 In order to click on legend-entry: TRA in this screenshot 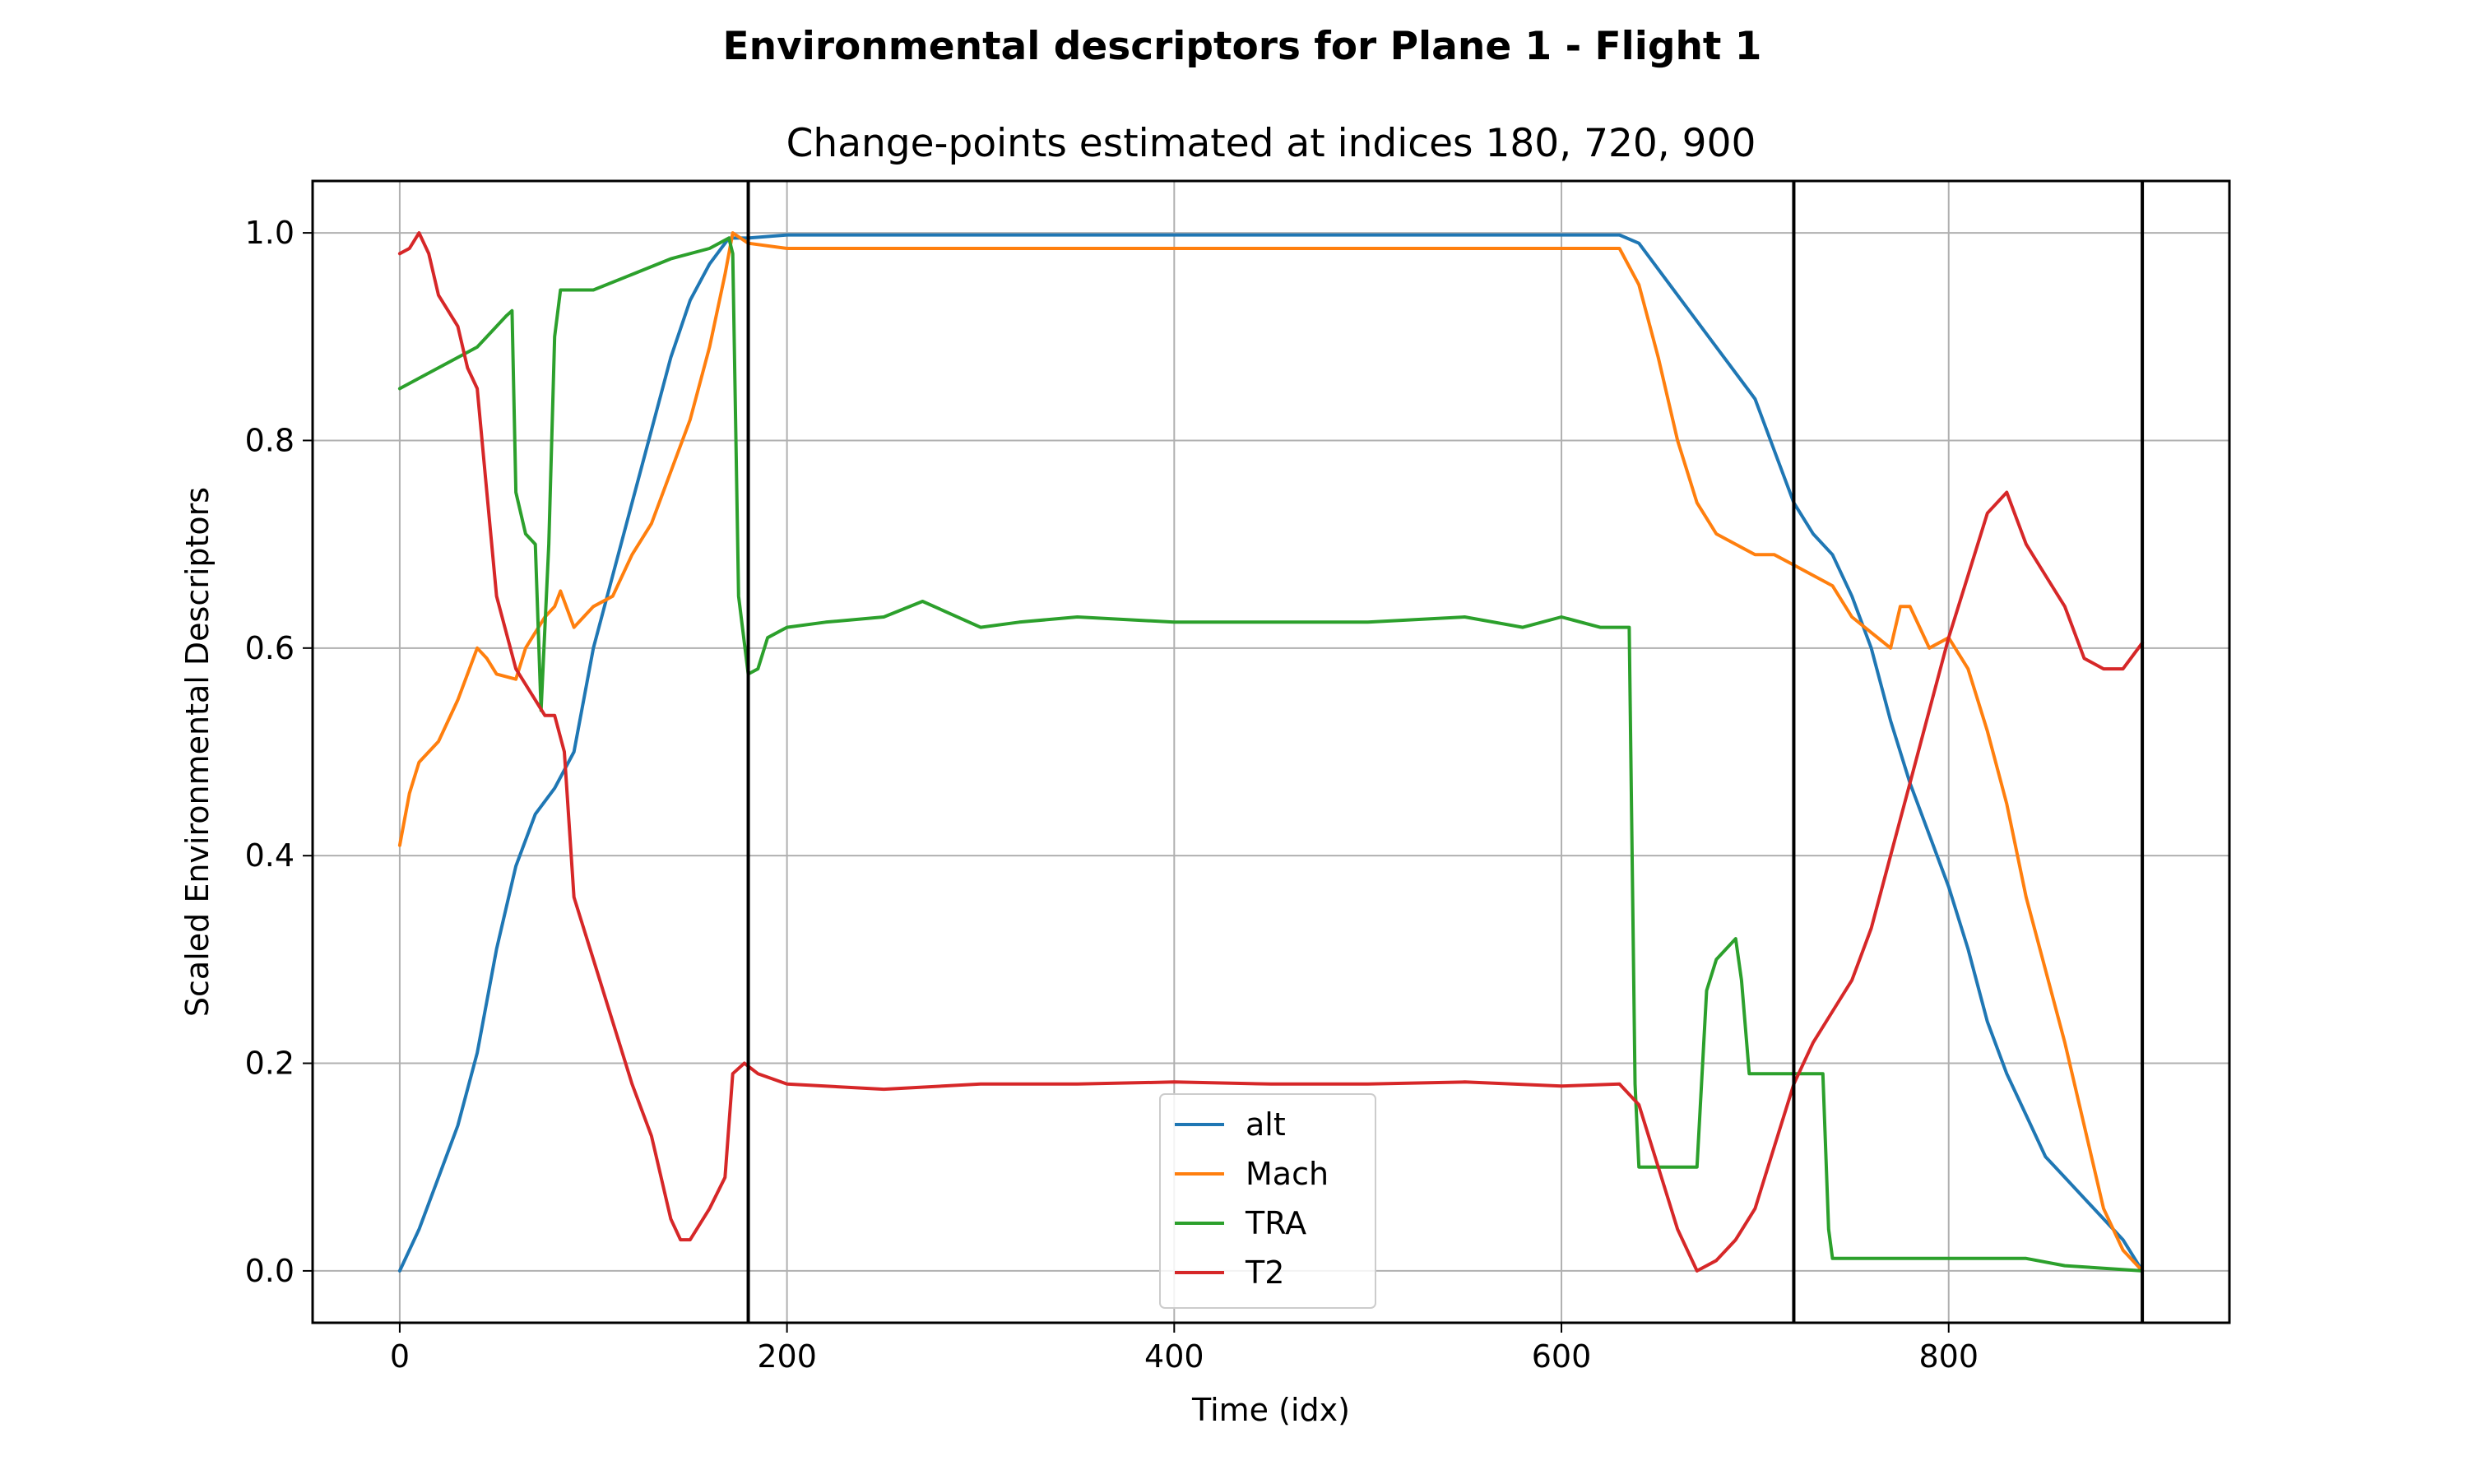, I will do `click(1240, 1223)`.